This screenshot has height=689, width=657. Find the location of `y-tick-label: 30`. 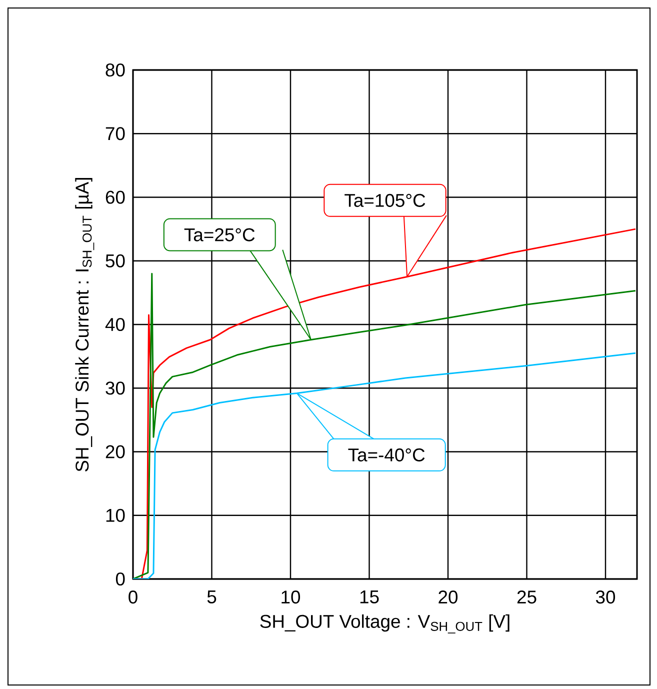

y-tick-label: 30 is located at coordinates (115, 388).